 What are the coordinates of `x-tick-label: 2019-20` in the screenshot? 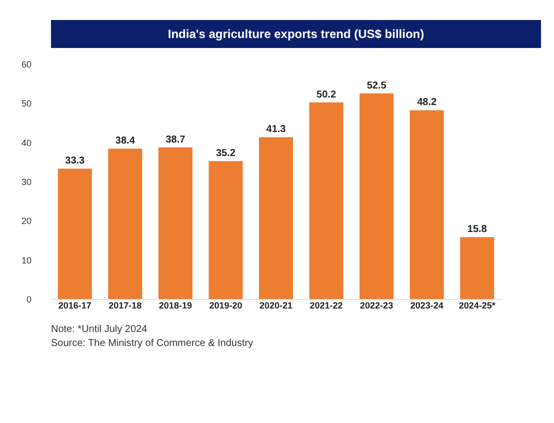 It's located at (225, 305).